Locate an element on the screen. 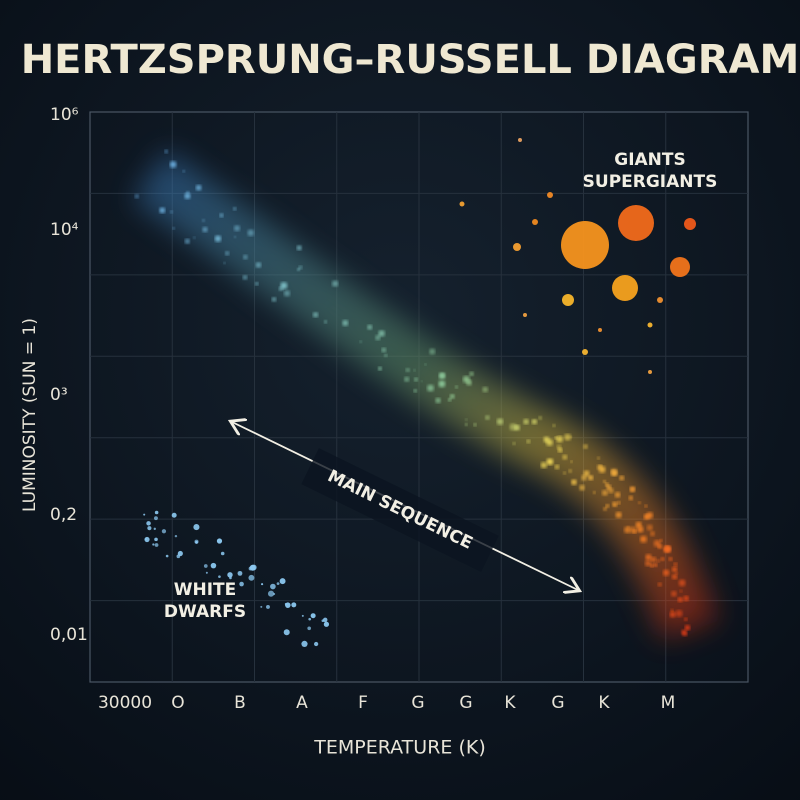 The image size is (800, 800). x-tick-label: O is located at coordinates (177, 703).